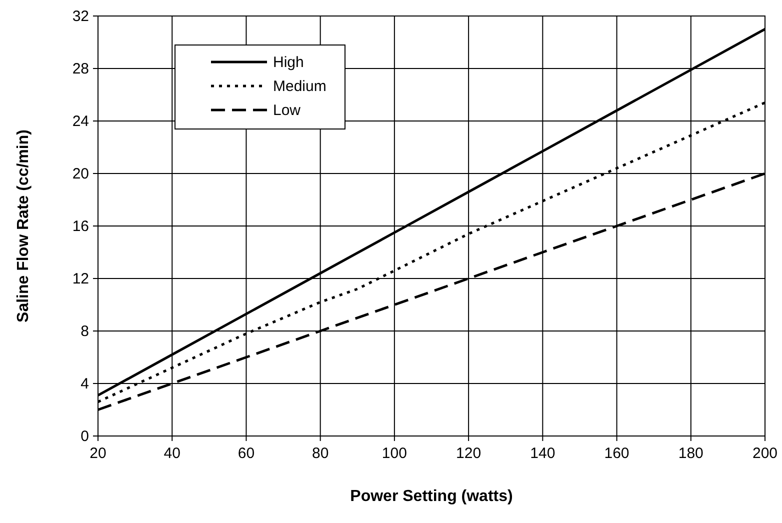 This screenshot has width=782, height=523. I want to click on x-tick-label: 120, so click(469, 453).